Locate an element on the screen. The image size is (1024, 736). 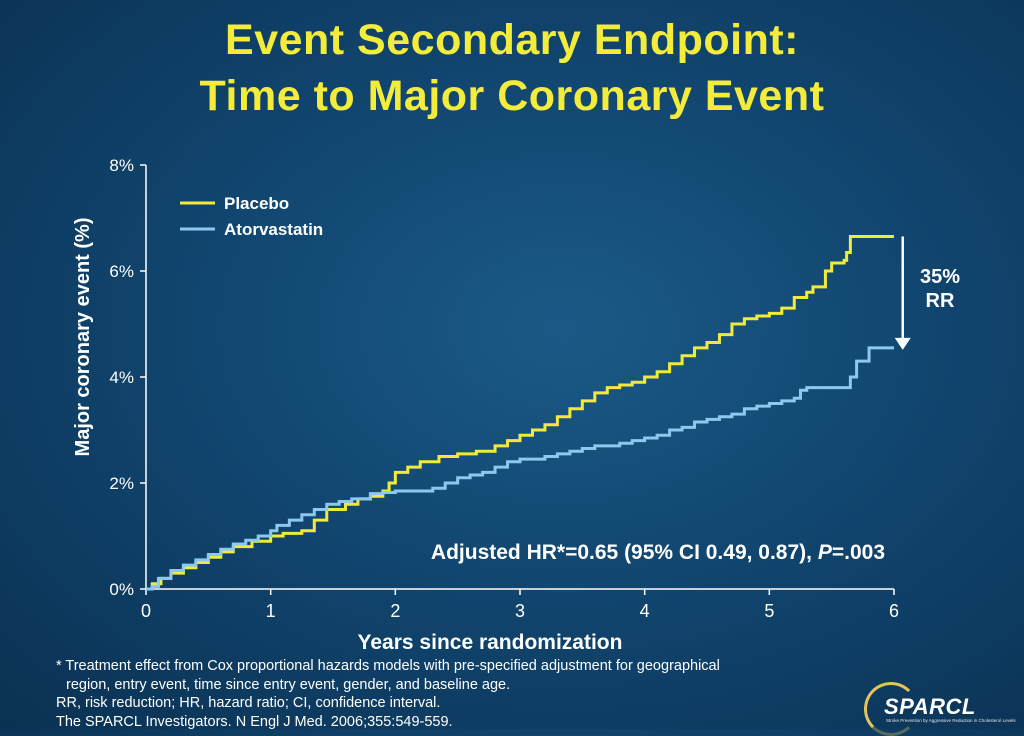
y-tick-label: 2% is located at coordinates (121, 483).